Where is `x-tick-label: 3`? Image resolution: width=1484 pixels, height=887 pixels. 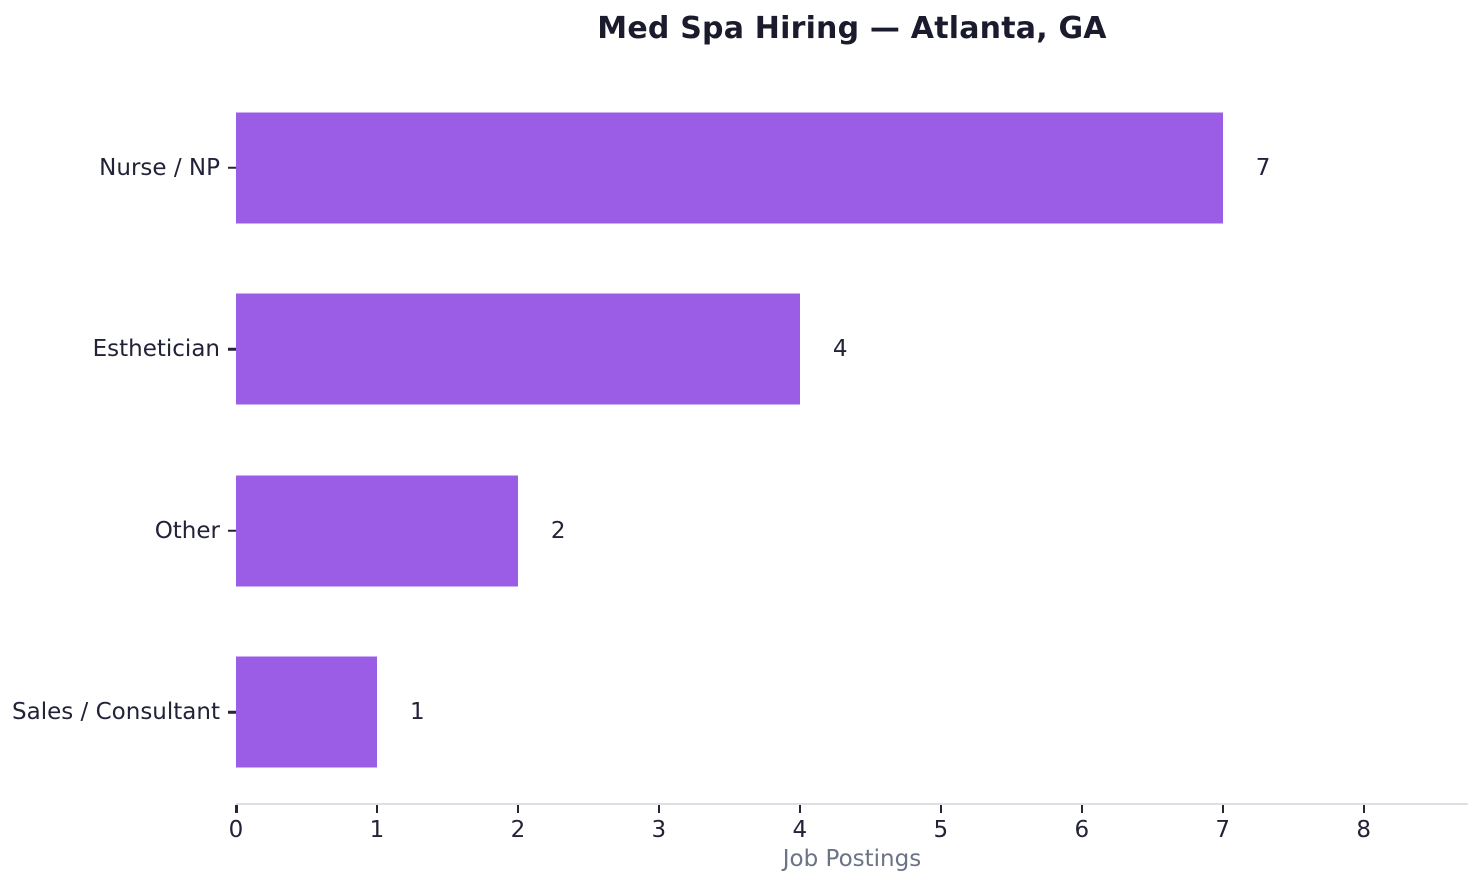 x-tick-label: 3 is located at coordinates (659, 830).